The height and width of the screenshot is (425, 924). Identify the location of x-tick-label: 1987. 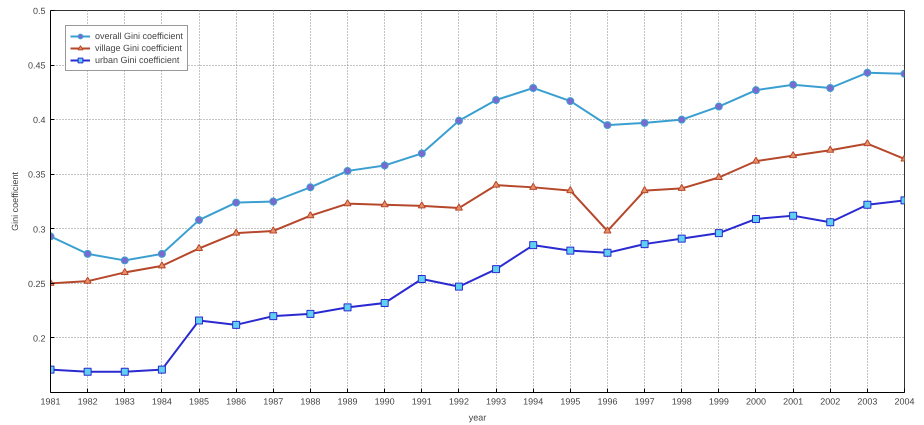
(273, 401).